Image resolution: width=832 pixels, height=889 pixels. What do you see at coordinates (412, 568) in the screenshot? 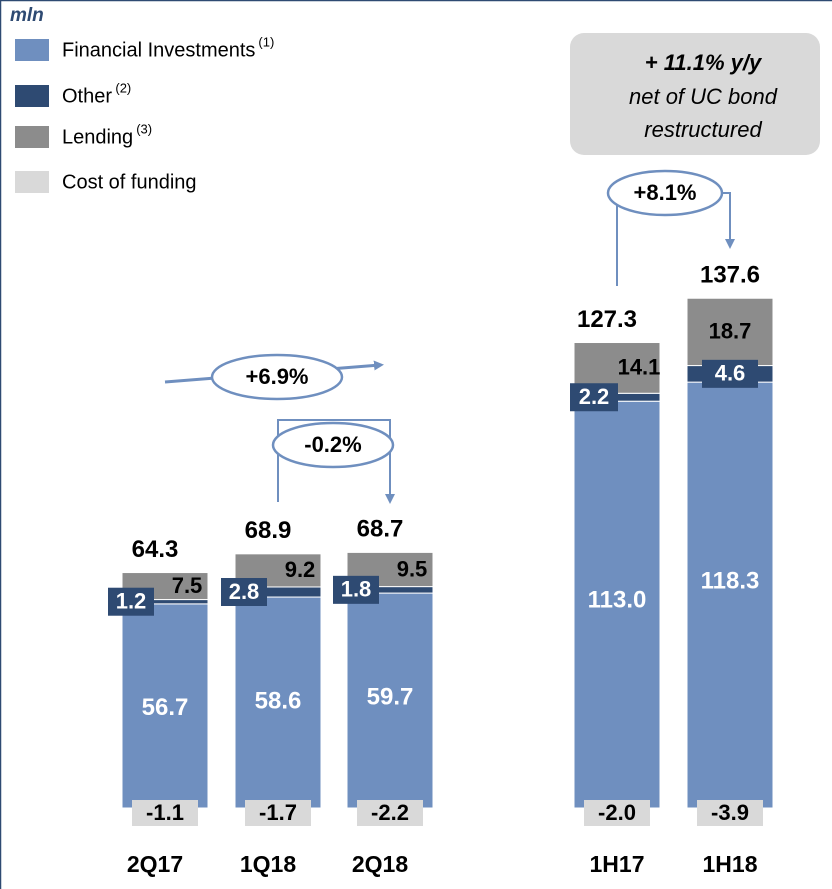
I see `value-label: 9.5` at bounding box center [412, 568].